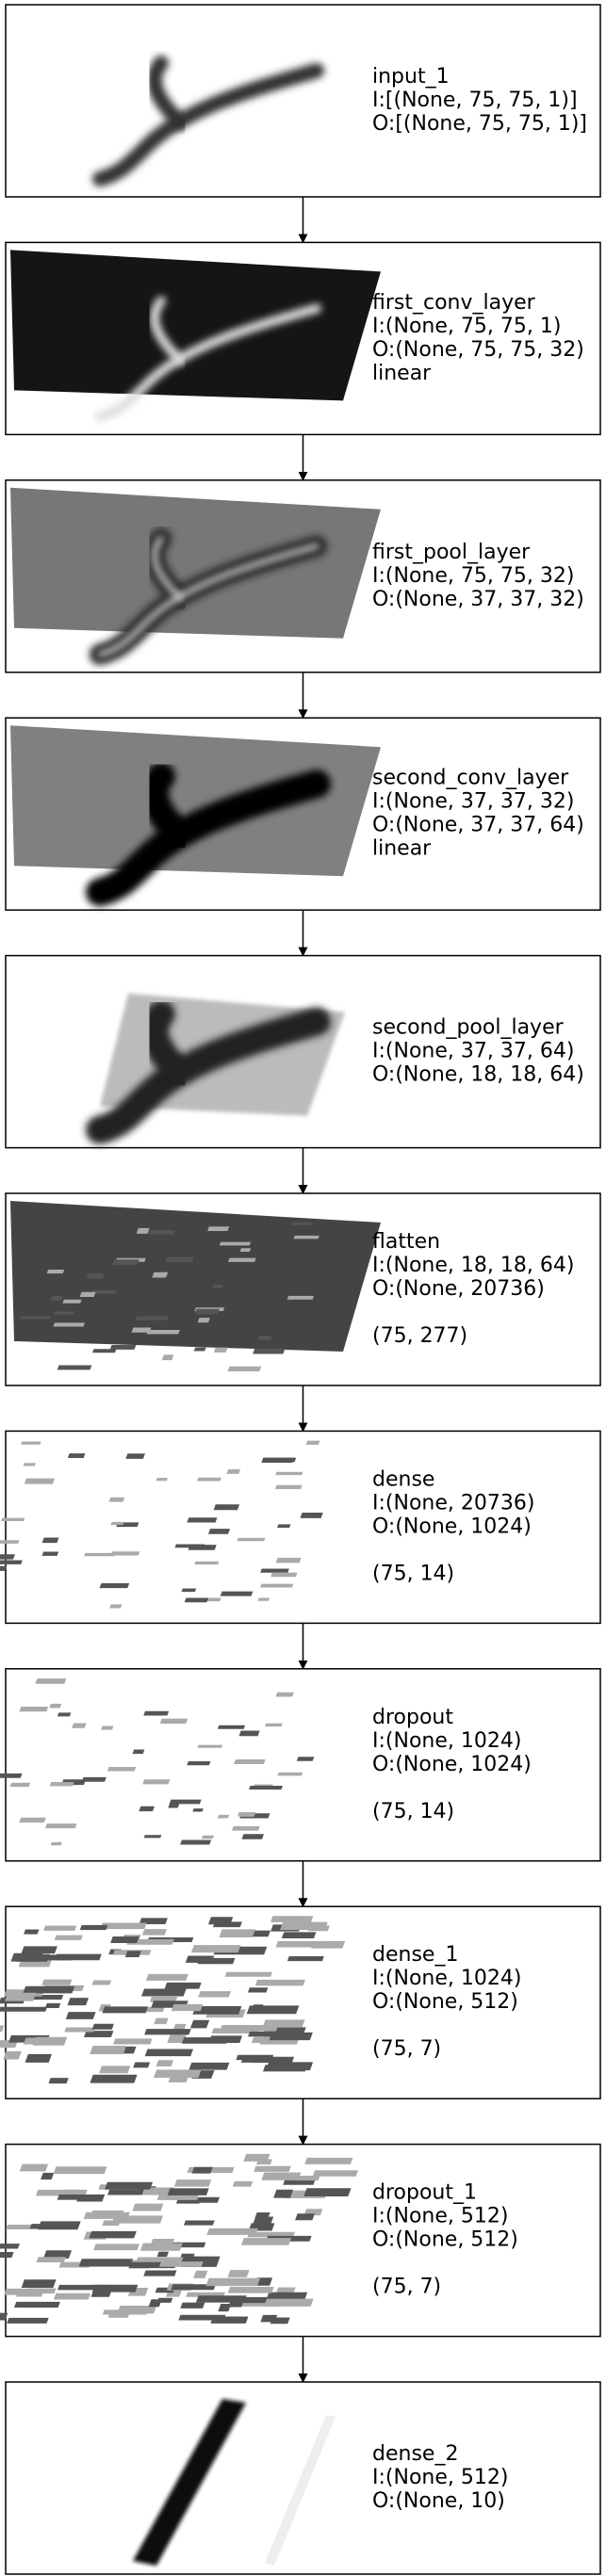 The image size is (606, 2576). Describe the element at coordinates (402, 849) in the screenshot. I see `layer-activation: linear` at that location.